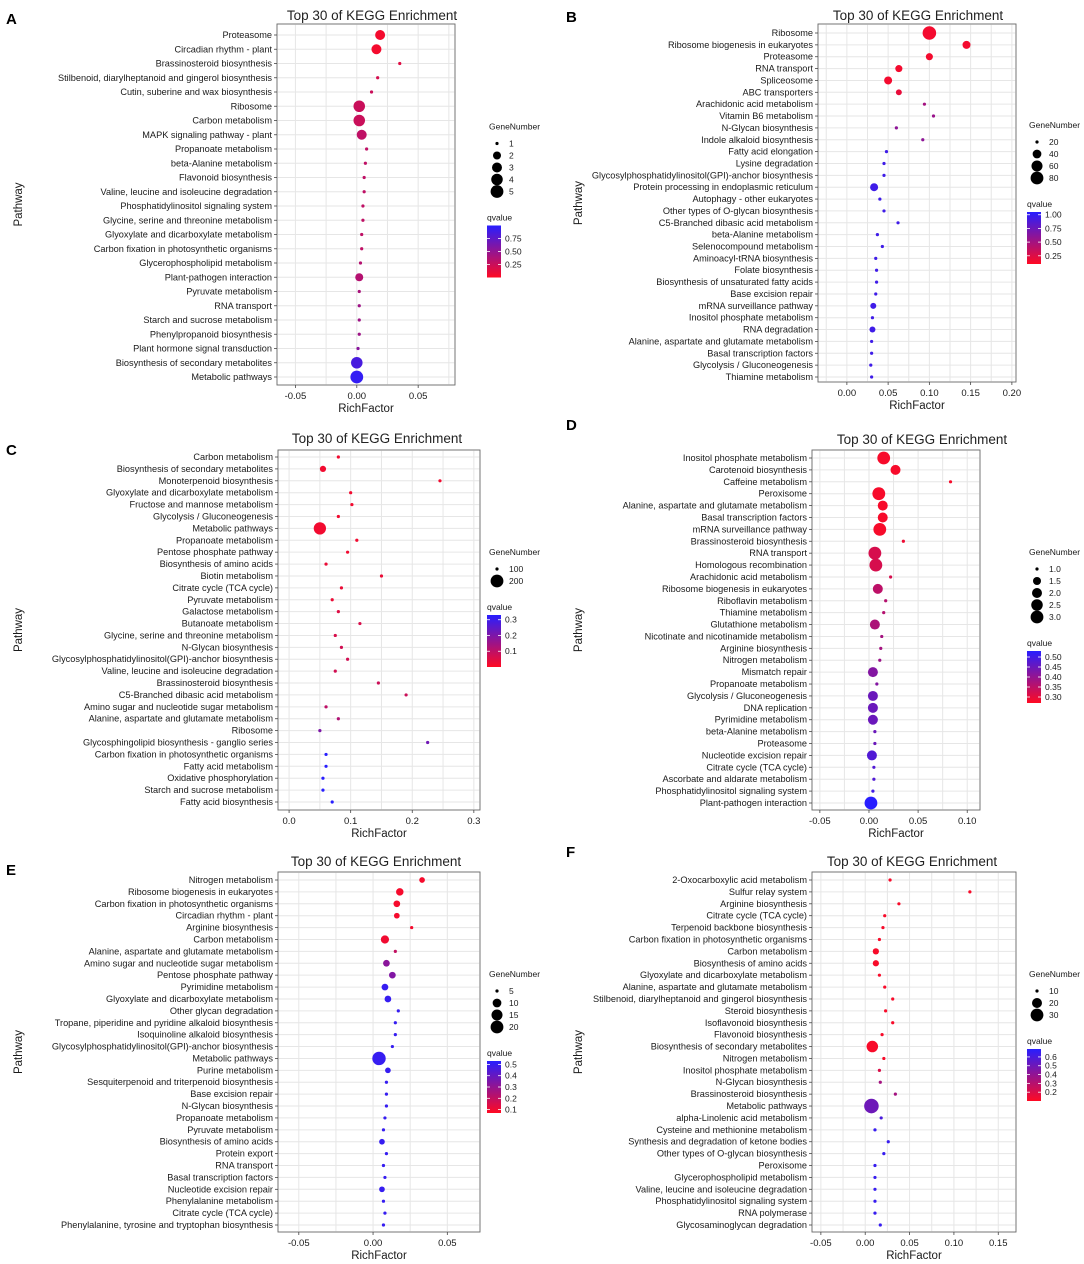 This screenshot has height=1264, width=1084. What do you see at coordinates (1054, 1015) in the screenshot?
I see `size-legend-label: 30` at bounding box center [1054, 1015].